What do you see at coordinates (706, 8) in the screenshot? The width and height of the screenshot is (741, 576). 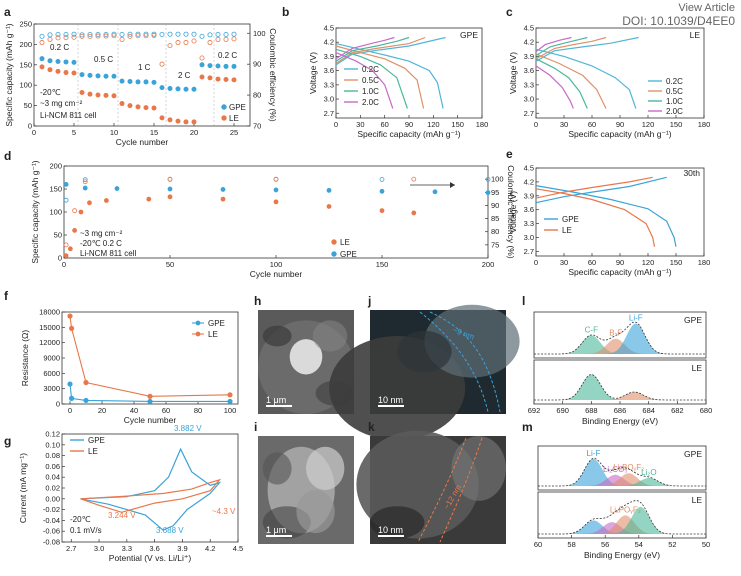 I see `view-article-link: View Article` at bounding box center [706, 8].